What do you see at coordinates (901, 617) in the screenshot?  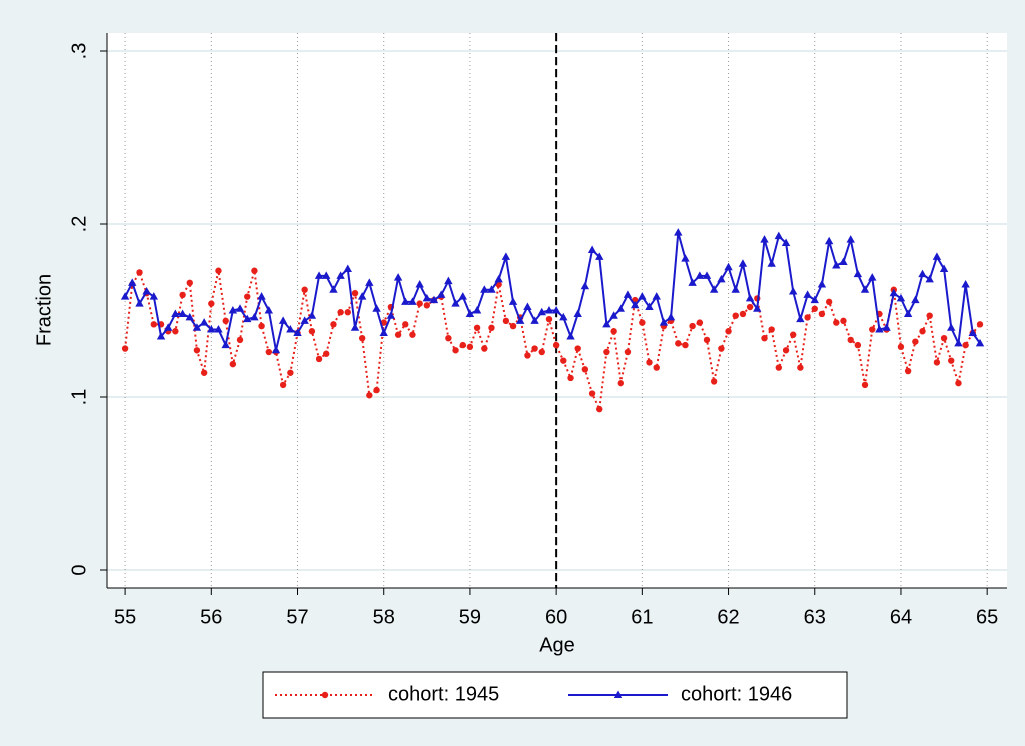 I see `x-tick-label: 64` at bounding box center [901, 617].